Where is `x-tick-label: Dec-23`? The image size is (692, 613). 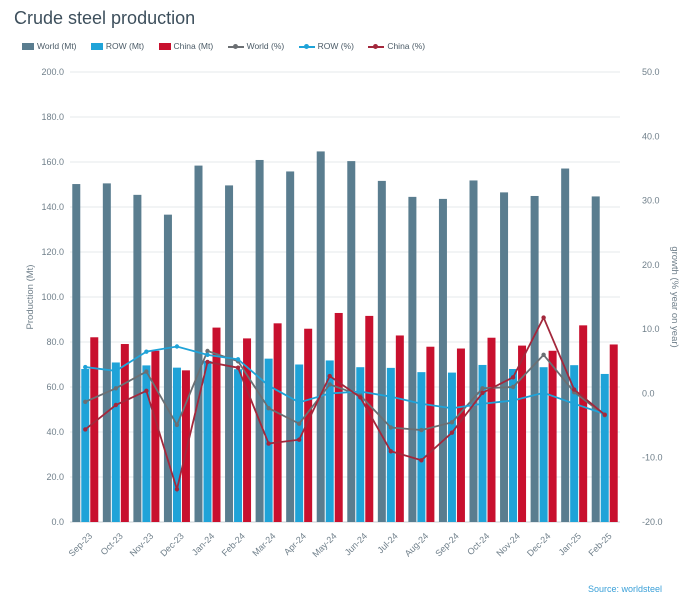
x-tick-label: Dec-23 is located at coordinates (172, 545).